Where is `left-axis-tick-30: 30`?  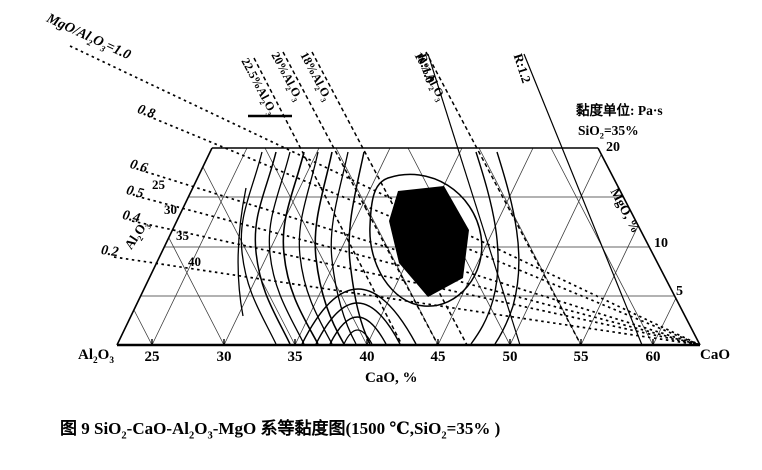
left-axis-tick-30: 30 is located at coordinates (170, 209).